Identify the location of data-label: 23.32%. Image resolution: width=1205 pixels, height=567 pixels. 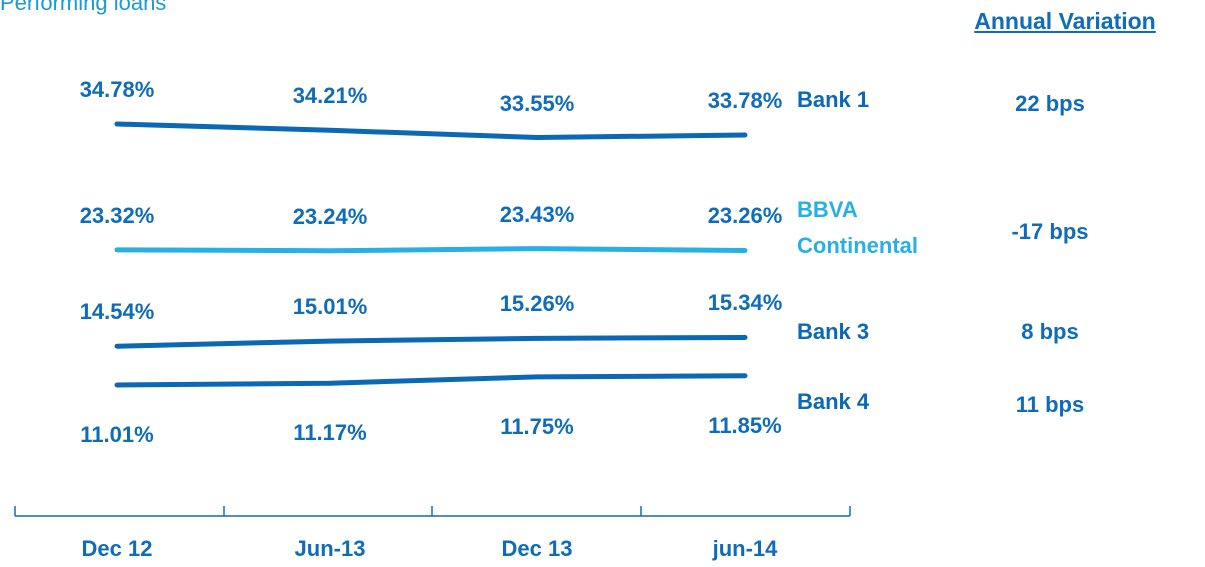
(117, 215).